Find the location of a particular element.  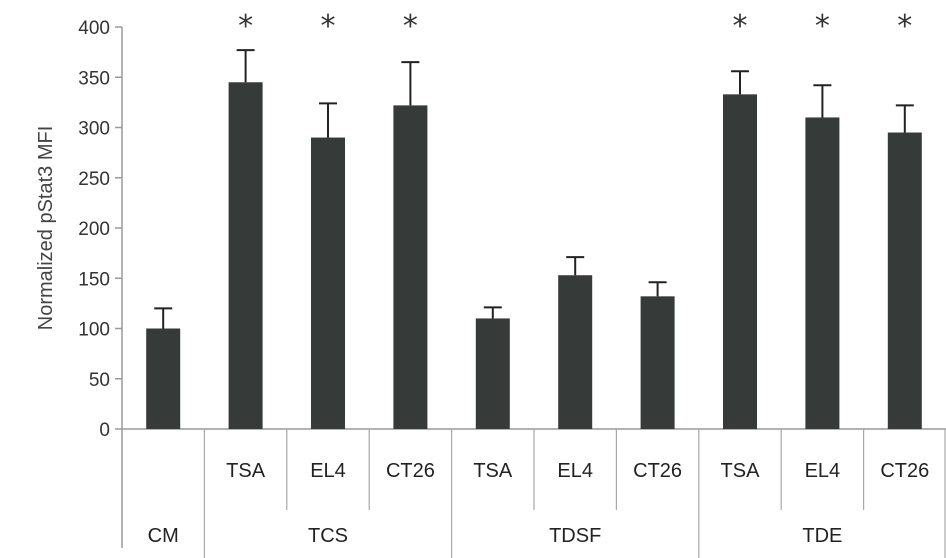

y-tick-label: 0 is located at coordinates (104, 430).